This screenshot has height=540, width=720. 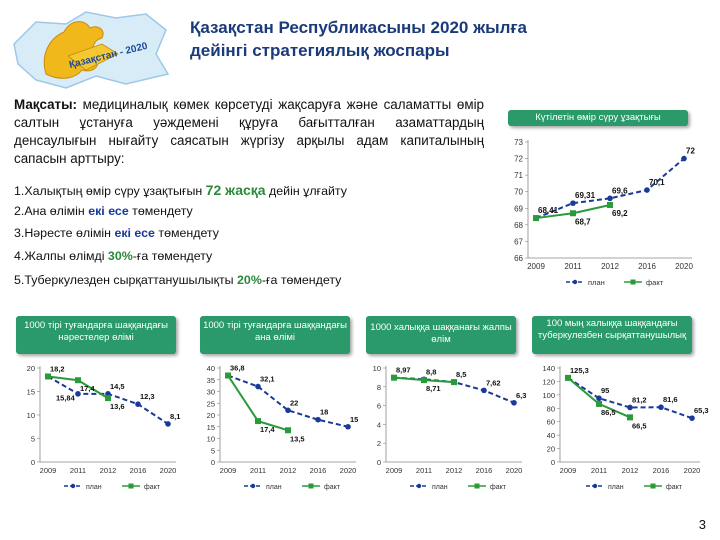 I want to click on life-expectancy-chart-title: Күтілетін өмір сүру ұзақтығы, so click(x=598, y=118).